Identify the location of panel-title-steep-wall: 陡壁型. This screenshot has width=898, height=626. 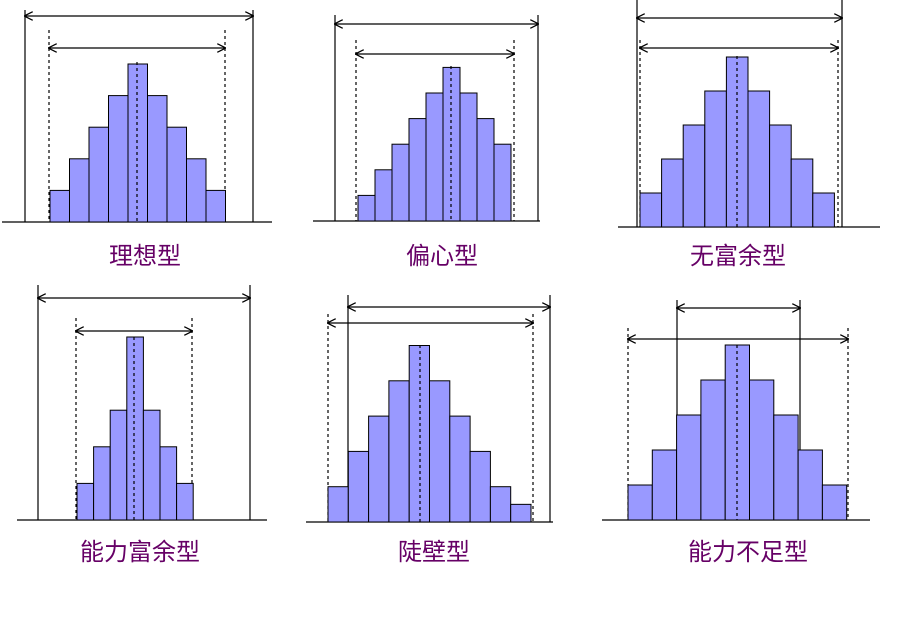
(434, 552).